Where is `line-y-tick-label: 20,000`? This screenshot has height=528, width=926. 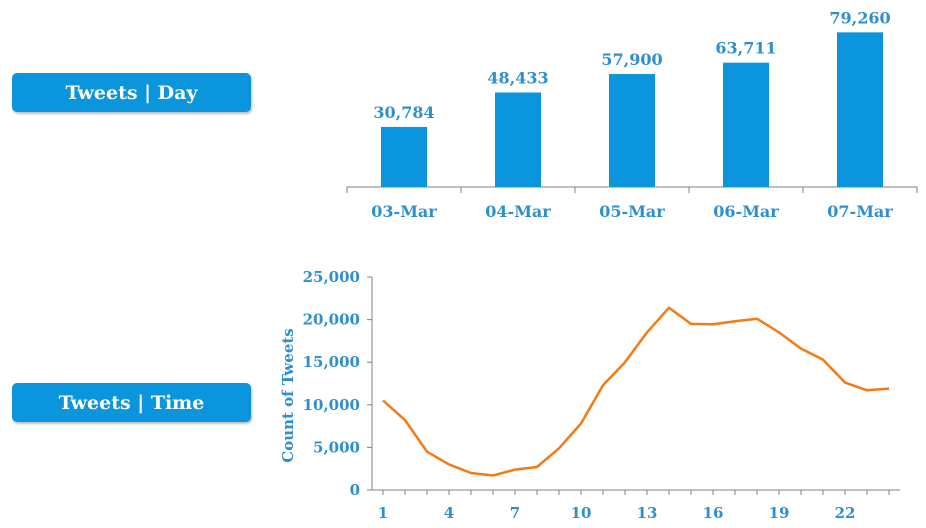
line-y-tick-label: 20,000 is located at coordinates (331, 320).